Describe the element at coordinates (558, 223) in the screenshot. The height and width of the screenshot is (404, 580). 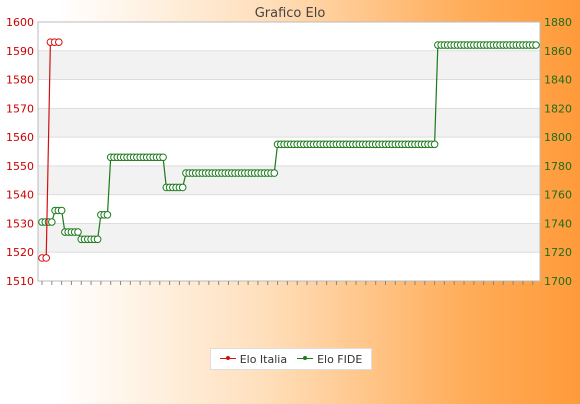
I see `right-axis-tick-label: 1740` at that location.